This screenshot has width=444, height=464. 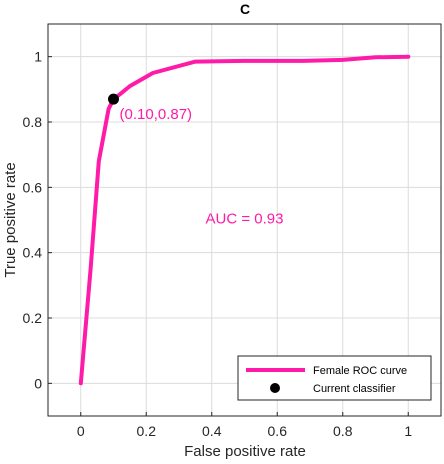 I want to click on x-tick-label: 0.2, so click(x=147, y=431).